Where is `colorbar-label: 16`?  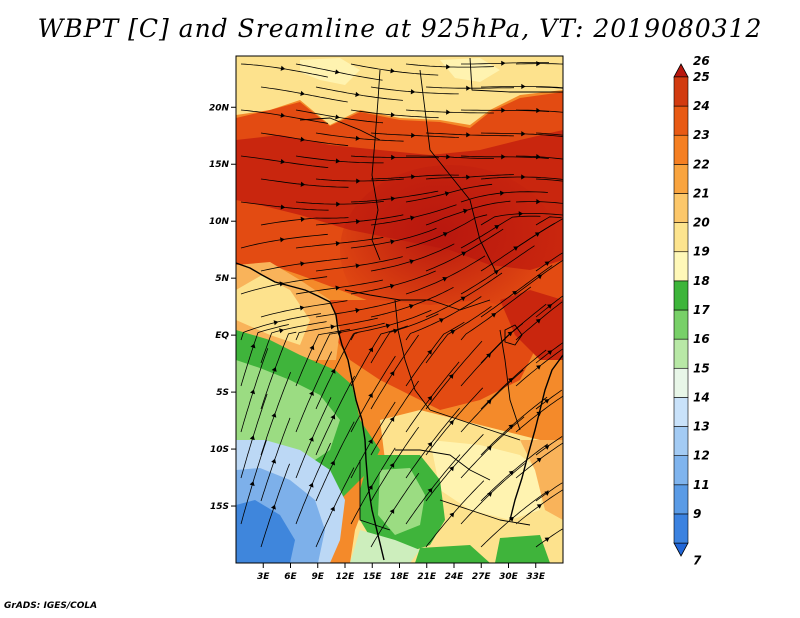
colorbar-label: 16 is located at coordinates (701, 339).